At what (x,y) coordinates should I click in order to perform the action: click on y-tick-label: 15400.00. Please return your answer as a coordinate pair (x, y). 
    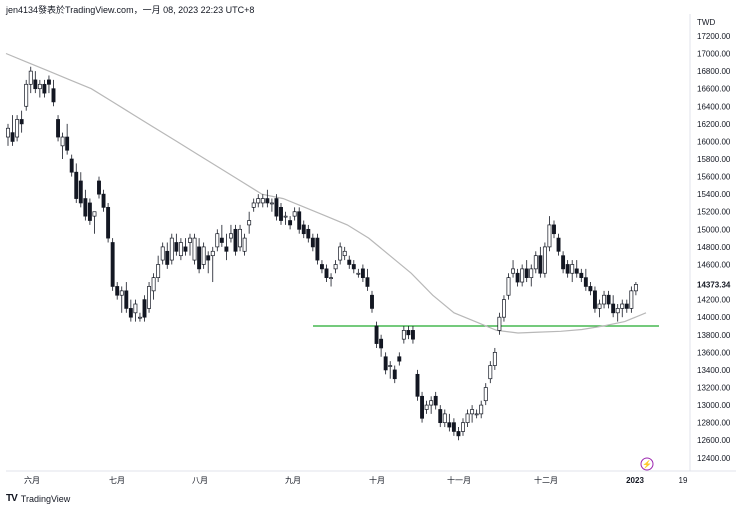
    Looking at the image, I should click on (714, 194).